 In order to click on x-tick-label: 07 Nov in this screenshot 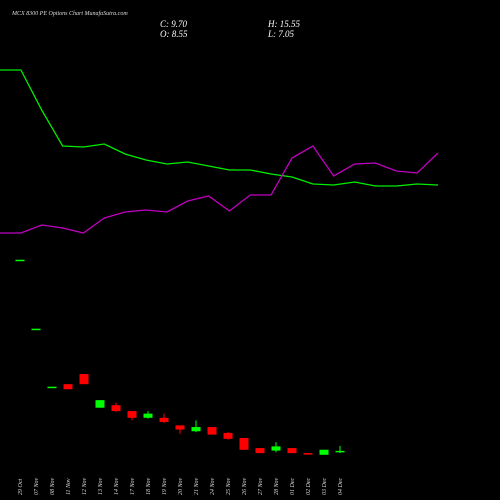, I will do `click(37, 486)`.